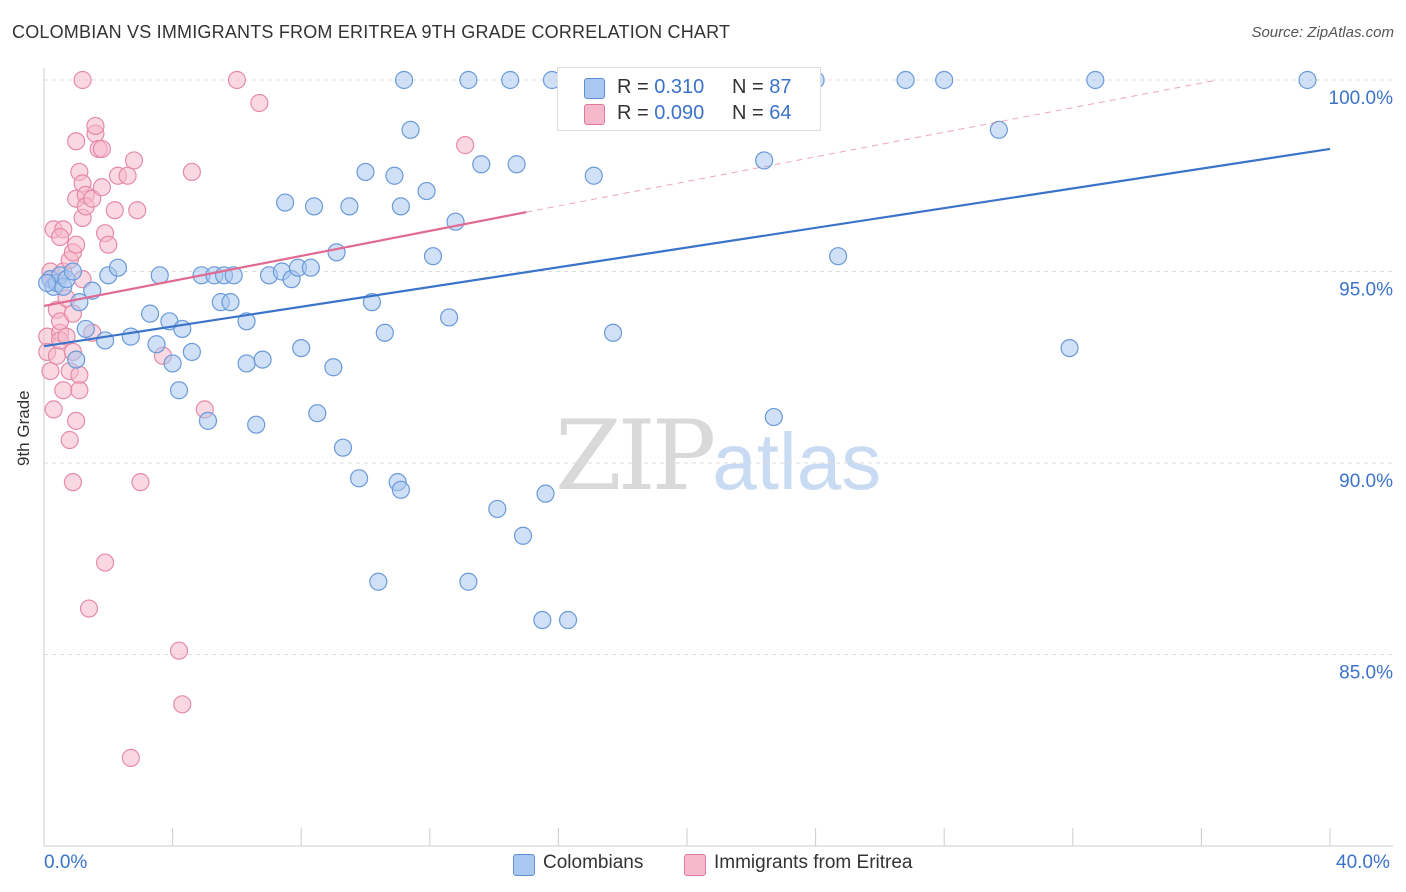  What do you see at coordinates (23, 428) in the screenshot?
I see `y-axis-label: 9th Grade` at bounding box center [23, 428].